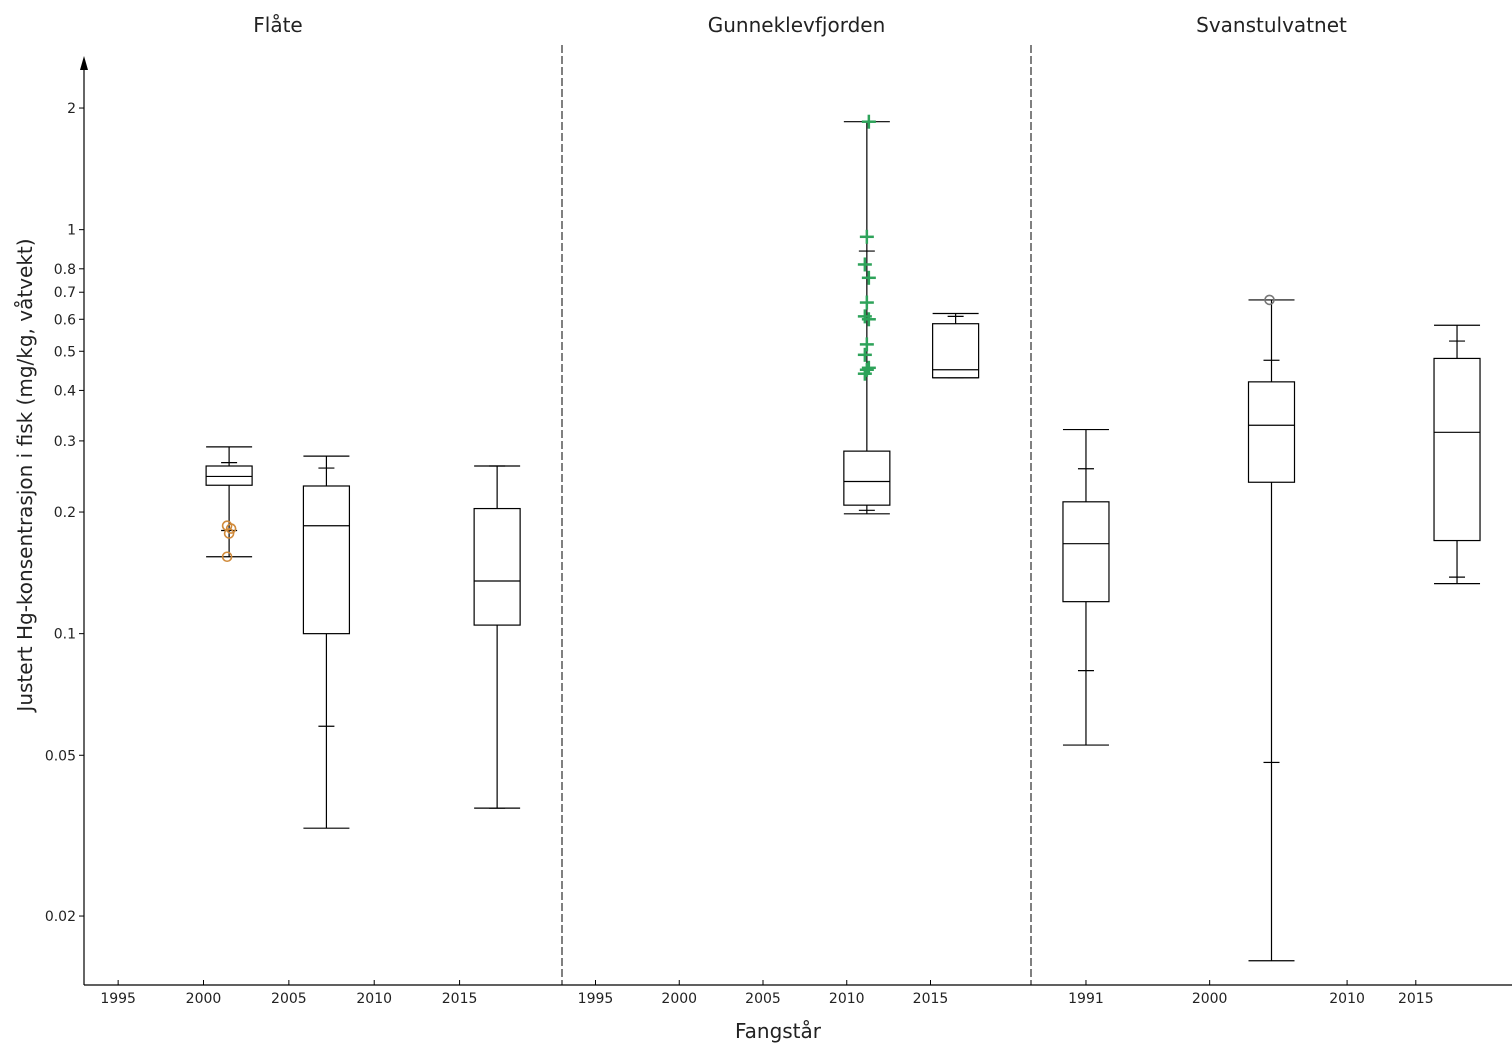  I want to click on y-tick-label: 1, so click(71, 231).